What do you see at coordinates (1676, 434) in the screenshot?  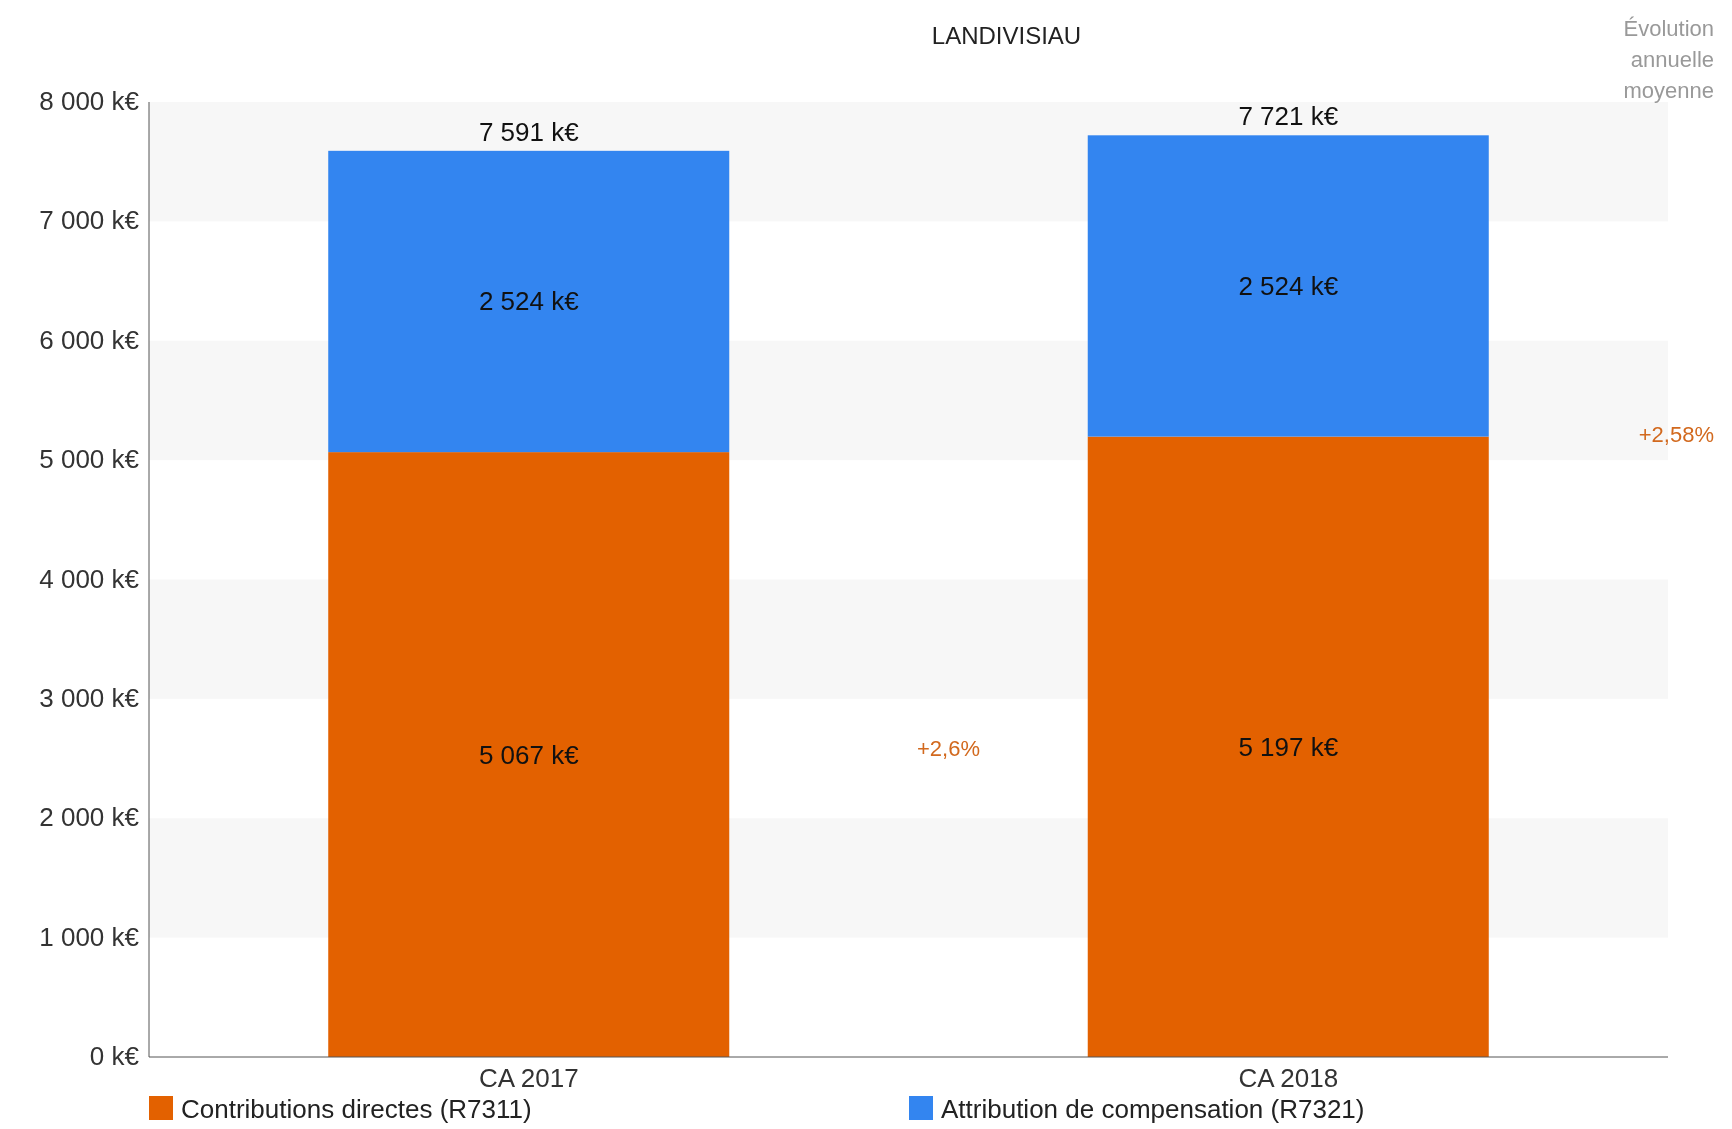 I see `annotation: +2,58%` at bounding box center [1676, 434].